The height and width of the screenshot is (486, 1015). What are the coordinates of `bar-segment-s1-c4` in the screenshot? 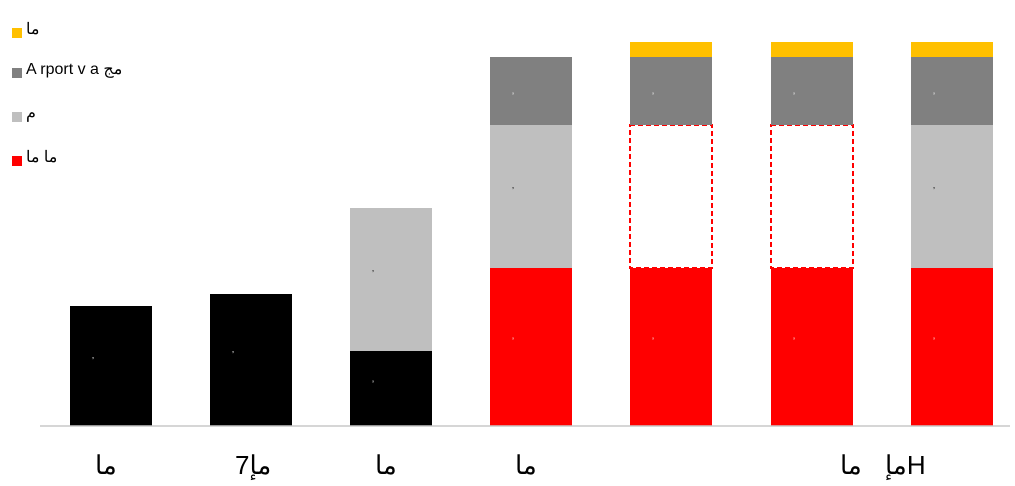 It's located at (671, 91).